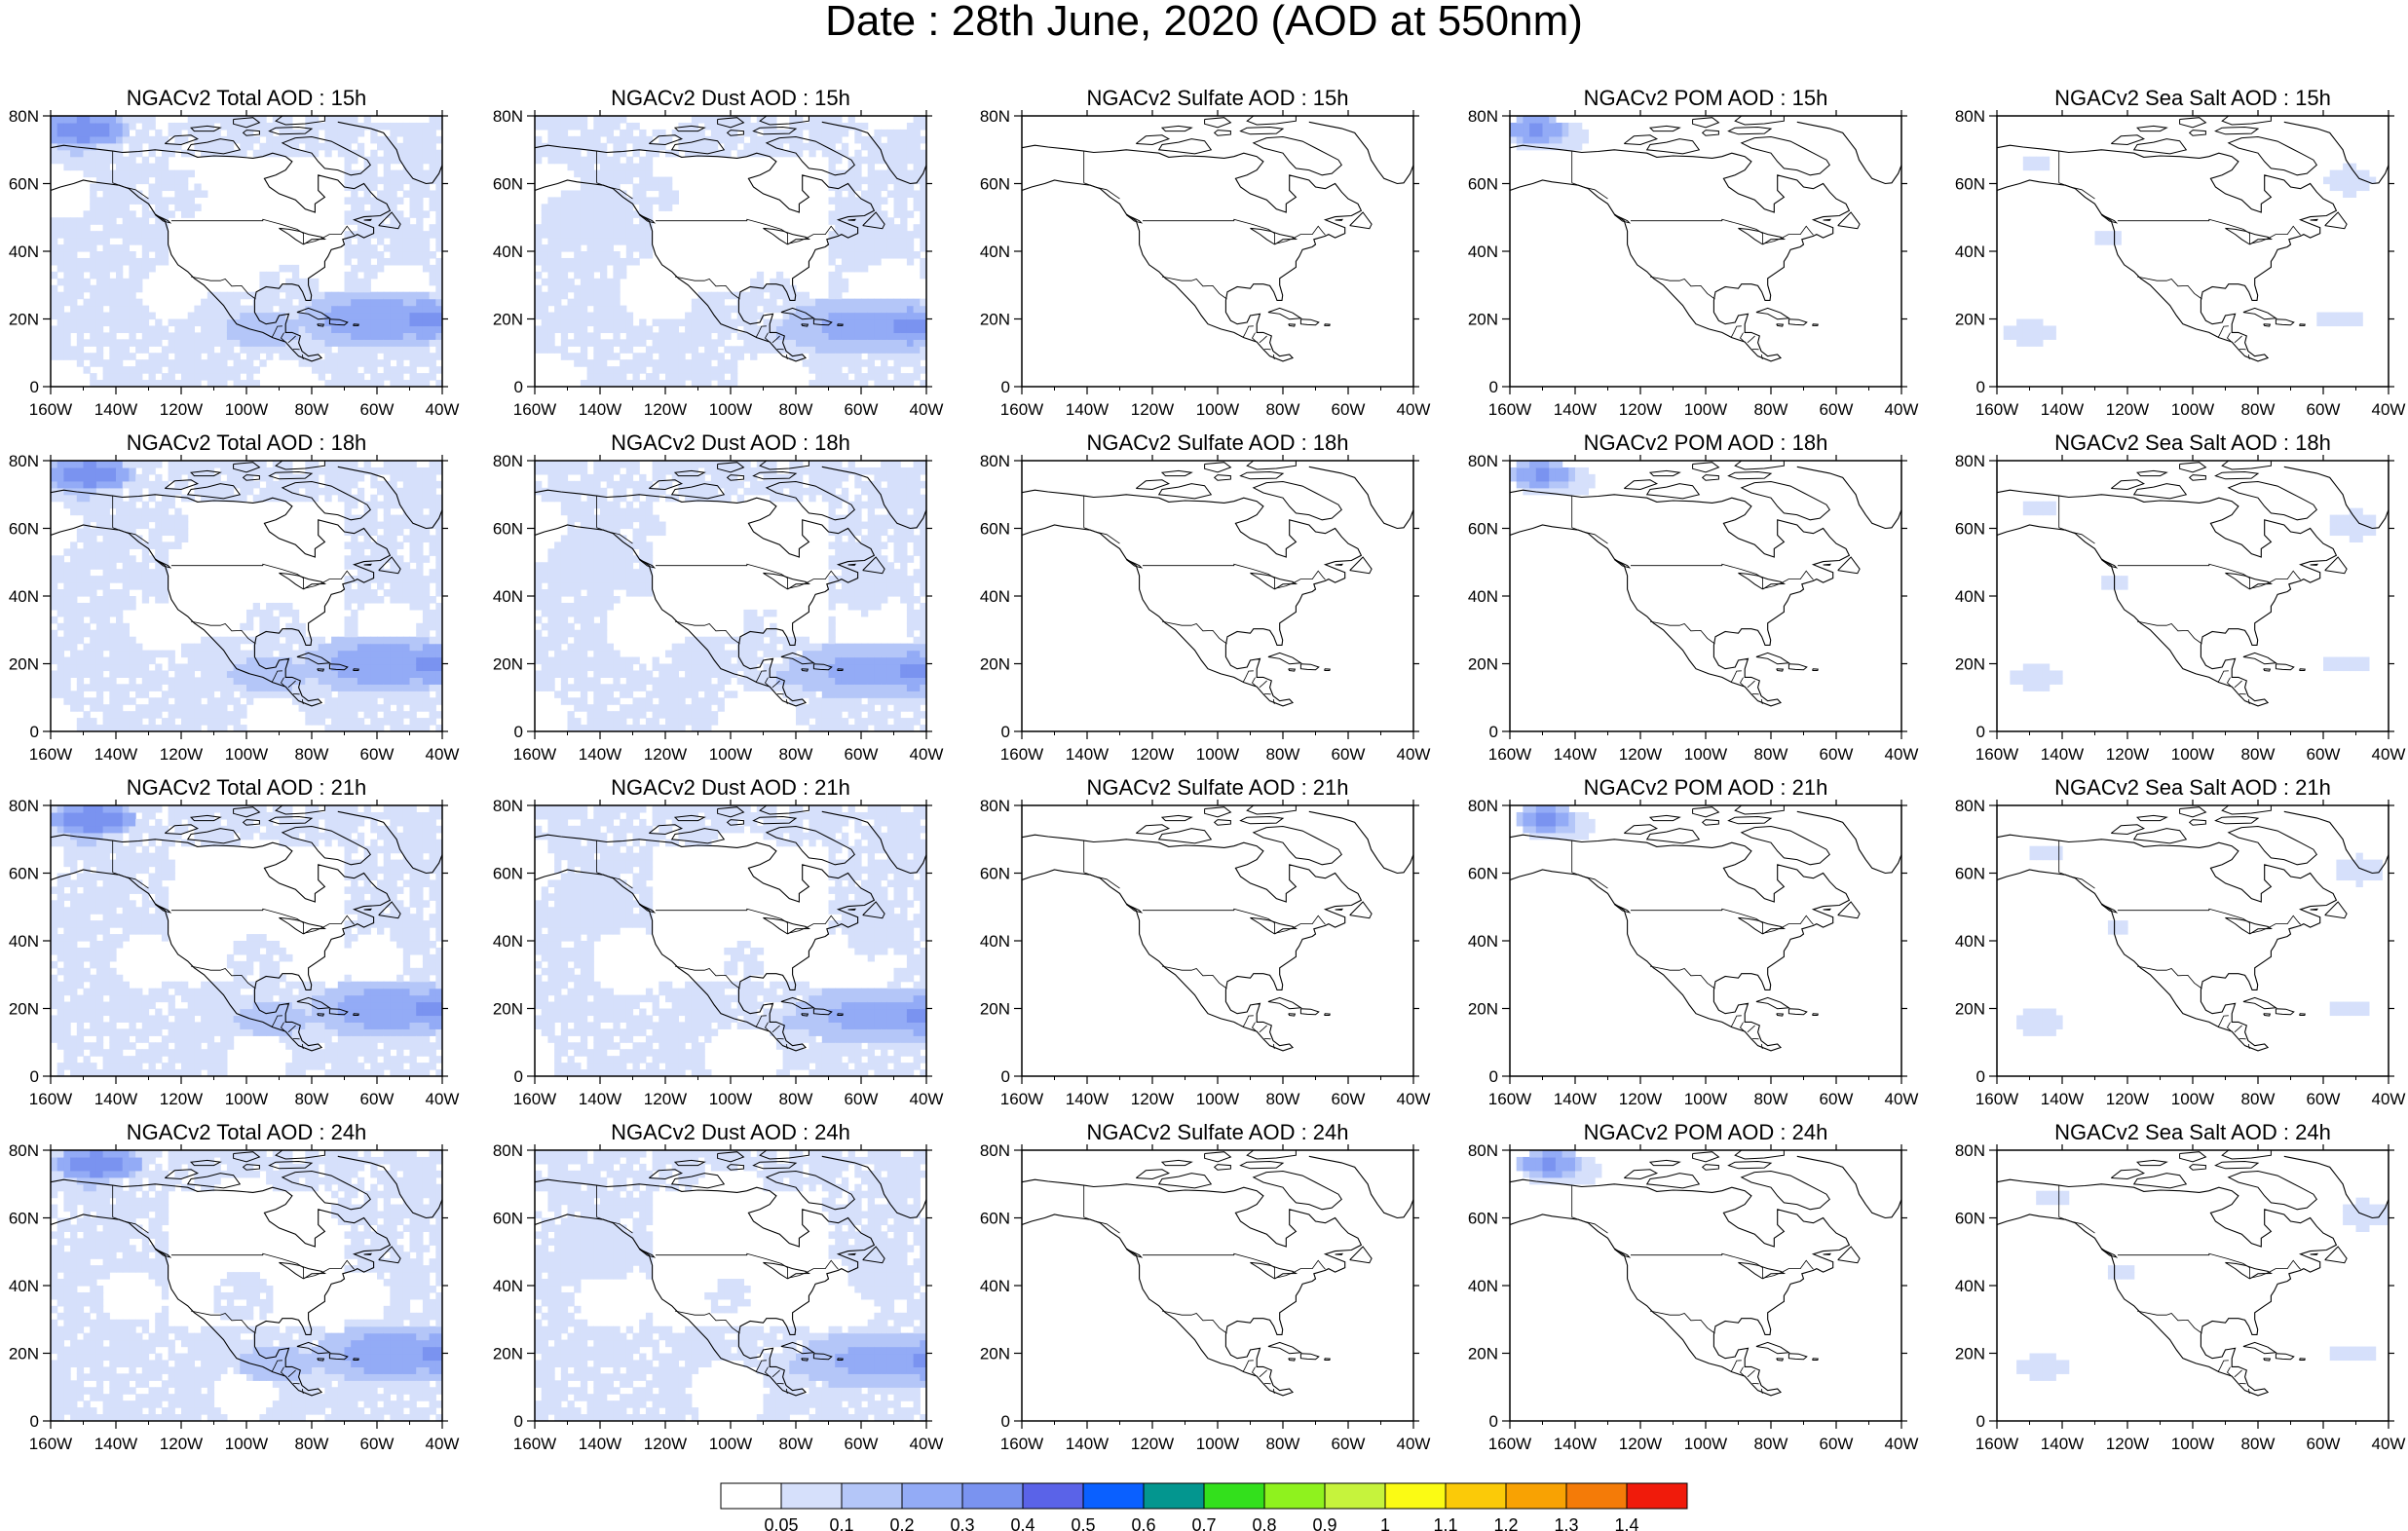 The height and width of the screenshot is (1531, 2408). What do you see at coordinates (389, 495) in the screenshot?
I see `greenland-coastline` at bounding box center [389, 495].